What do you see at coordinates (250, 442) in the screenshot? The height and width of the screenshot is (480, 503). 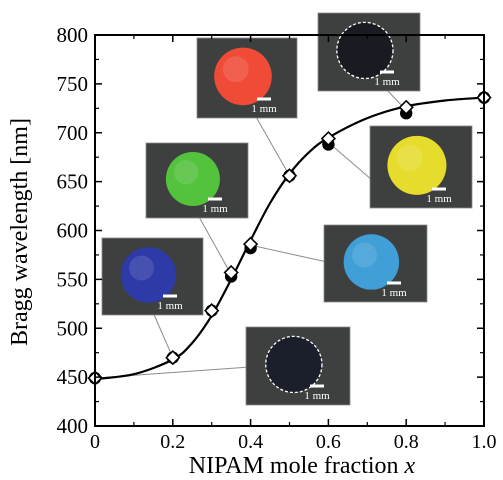 I see `x-tick-label: 0.4` at bounding box center [250, 442].